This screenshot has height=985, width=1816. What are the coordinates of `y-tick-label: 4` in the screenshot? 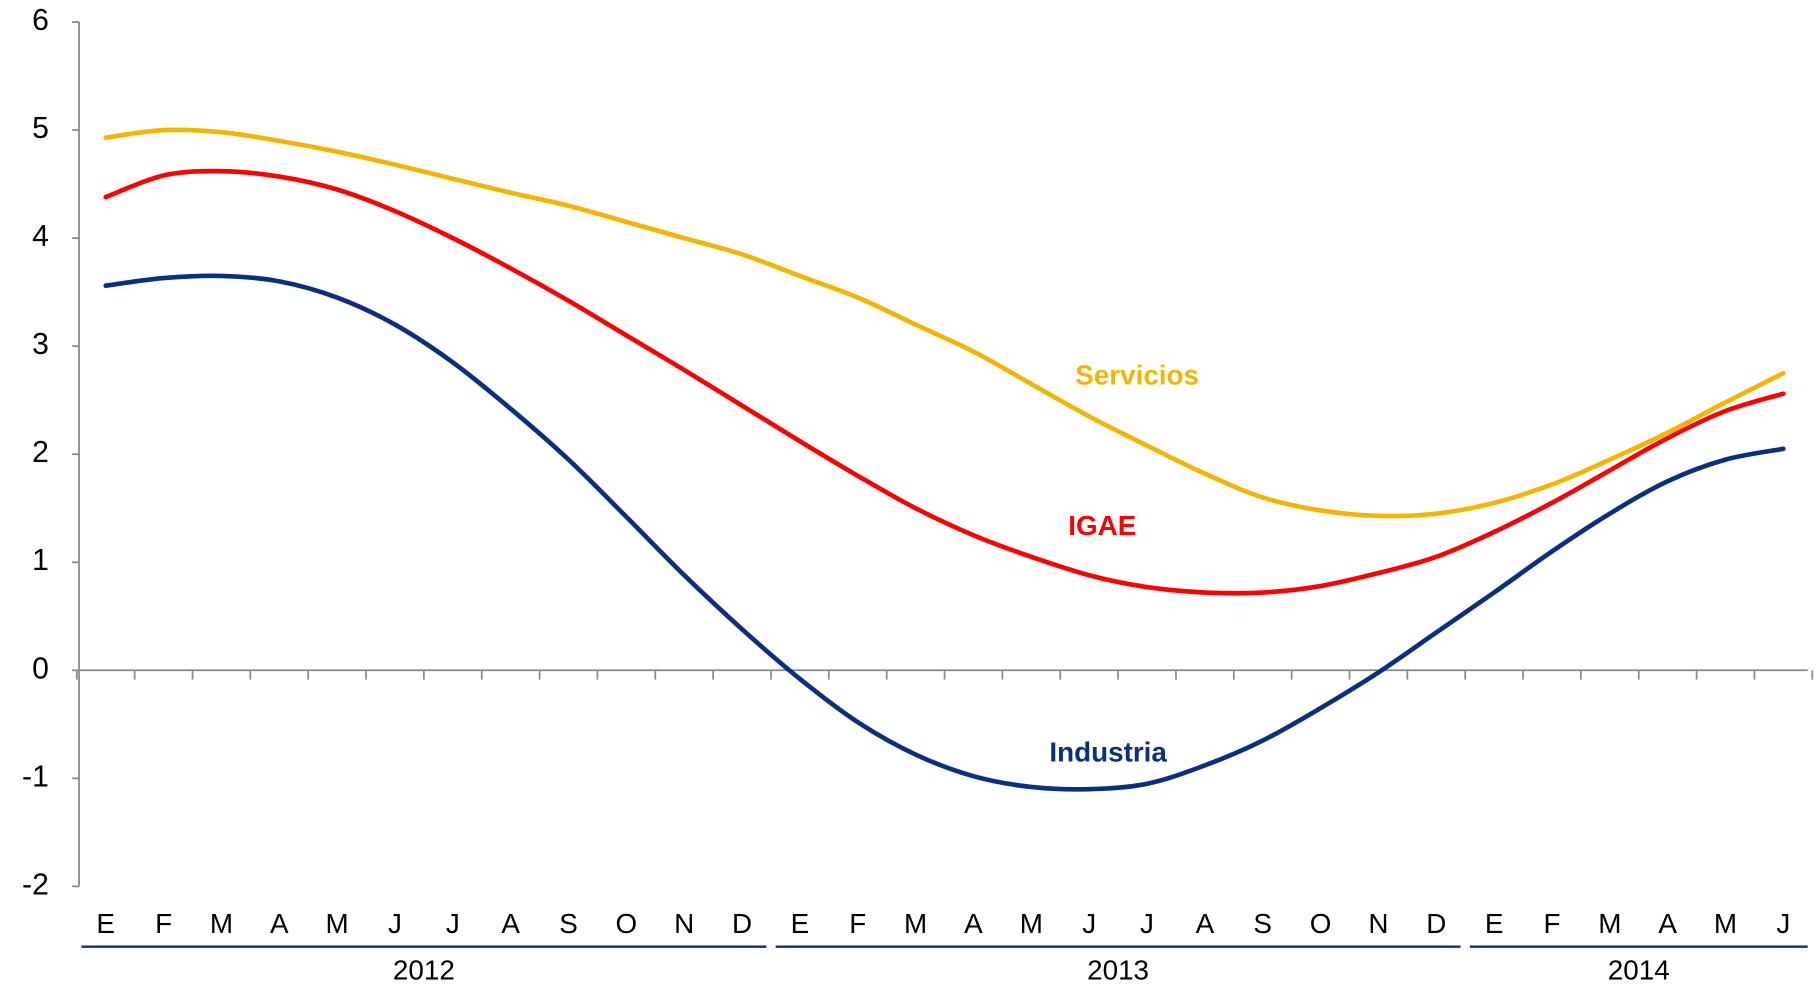 It's located at (40, 236).